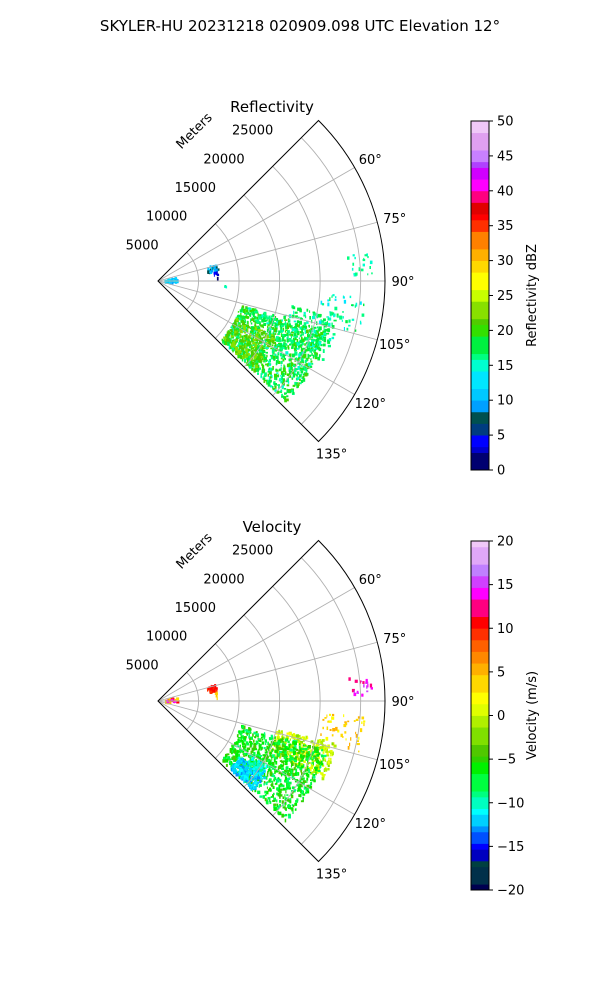  I want to click on echo-region, so click(255, 765).